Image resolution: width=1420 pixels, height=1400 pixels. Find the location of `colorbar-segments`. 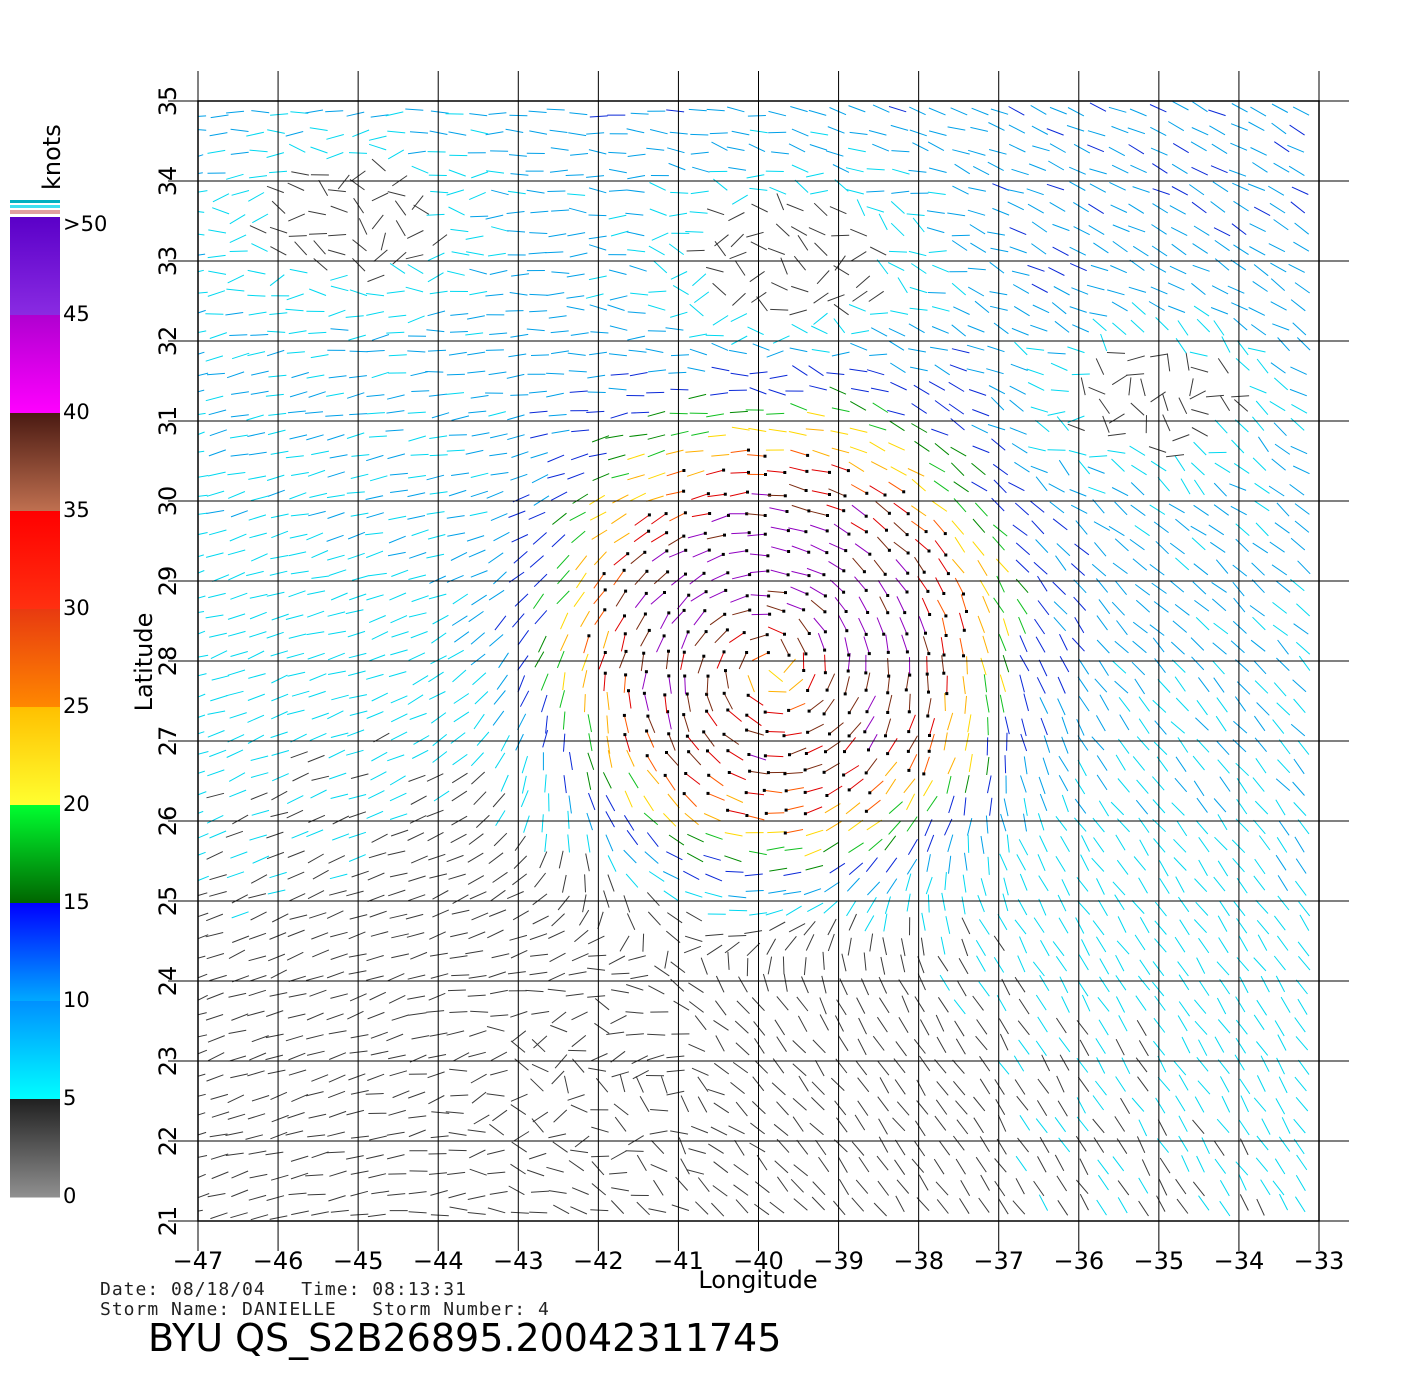

colorbar-segments is located at coordinates (35, 707).